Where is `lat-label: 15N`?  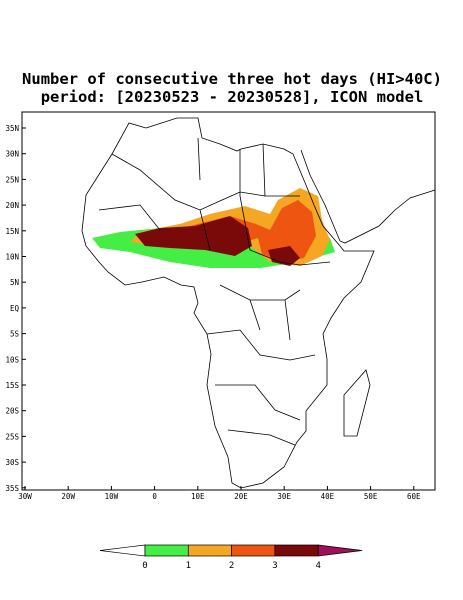 lat-label: 15N is located at coordinates (12, 231).